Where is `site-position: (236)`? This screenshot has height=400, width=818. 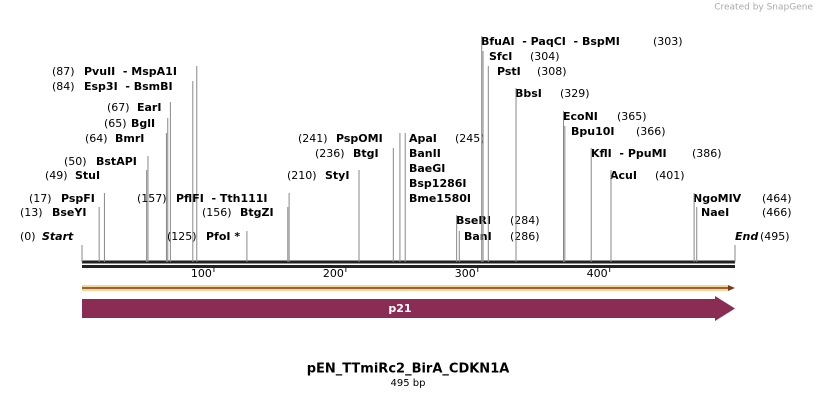 site-position: (236) is located at coordinates (330, 153).